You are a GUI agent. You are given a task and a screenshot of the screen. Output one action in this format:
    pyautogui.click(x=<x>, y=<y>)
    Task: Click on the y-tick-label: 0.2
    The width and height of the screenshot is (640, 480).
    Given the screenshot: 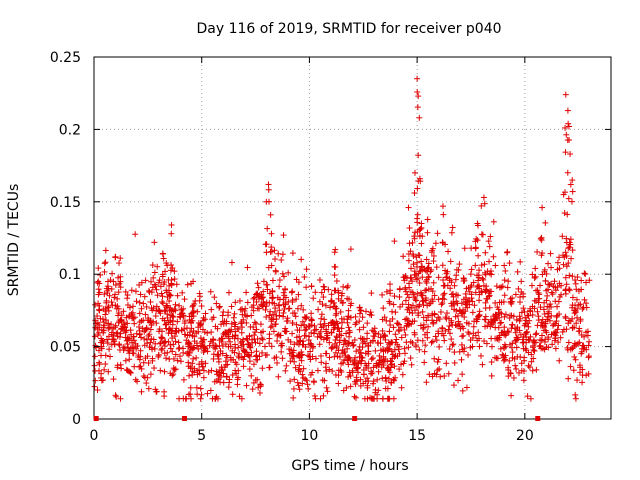 What is the action you would take?
    pyautogui.click(x=70, y=130)
    